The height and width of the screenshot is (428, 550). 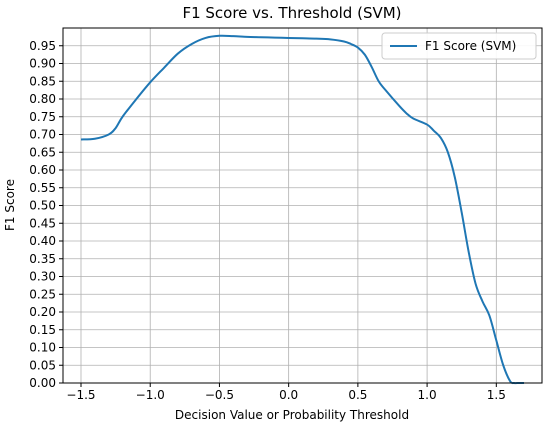 What do you see at coordinates (42, 294) in the screenshot?
I see `y-tick-label: 0.25` at bounding box center [42, 294].